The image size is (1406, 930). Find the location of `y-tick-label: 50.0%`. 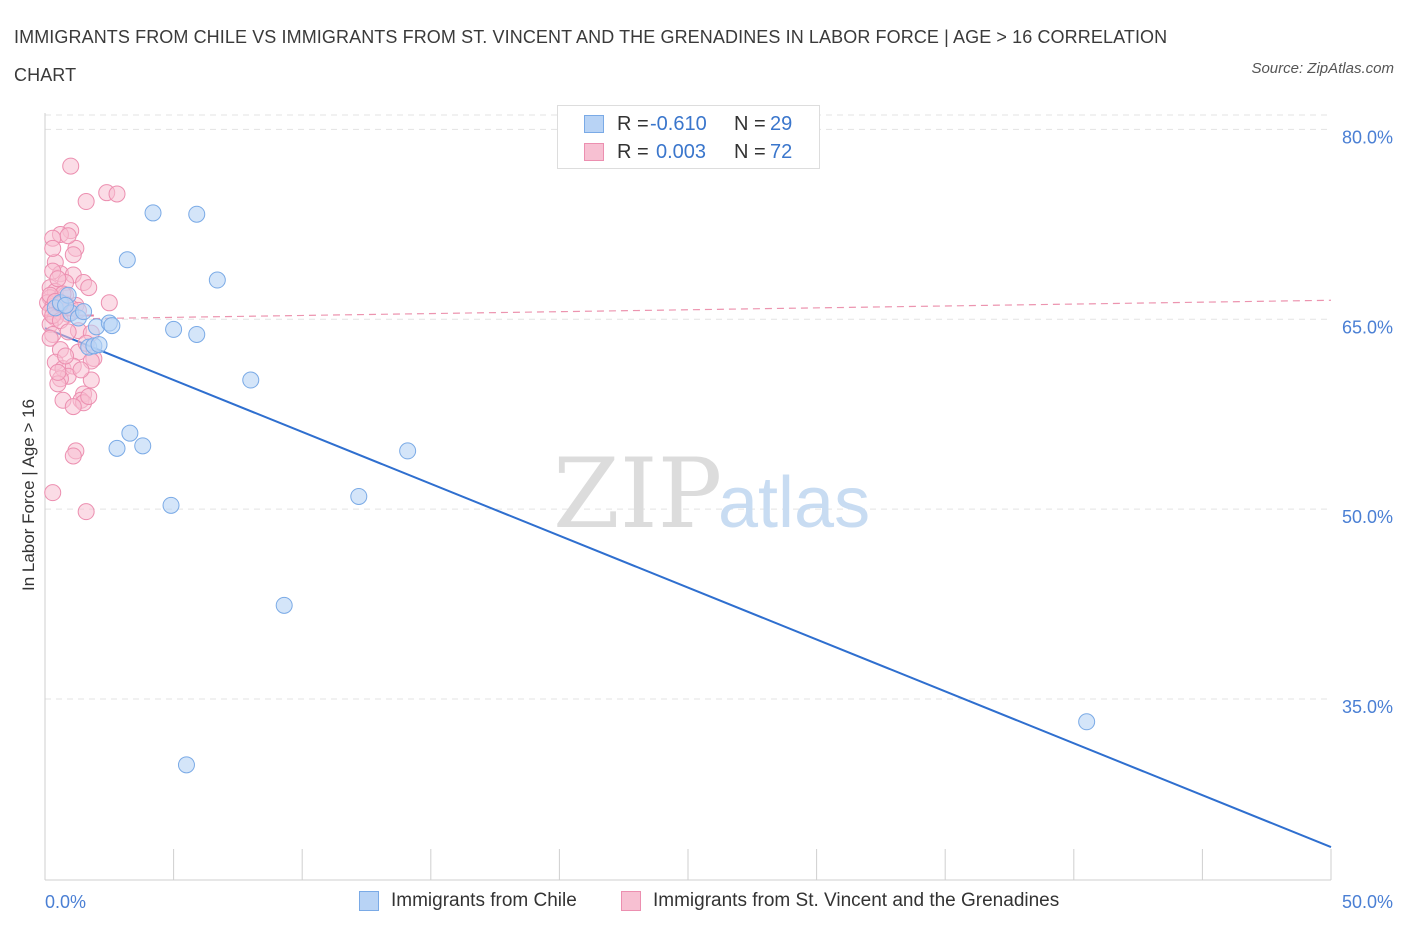

y-tick-label: 50.0% is located at coordinates (1367, 517).